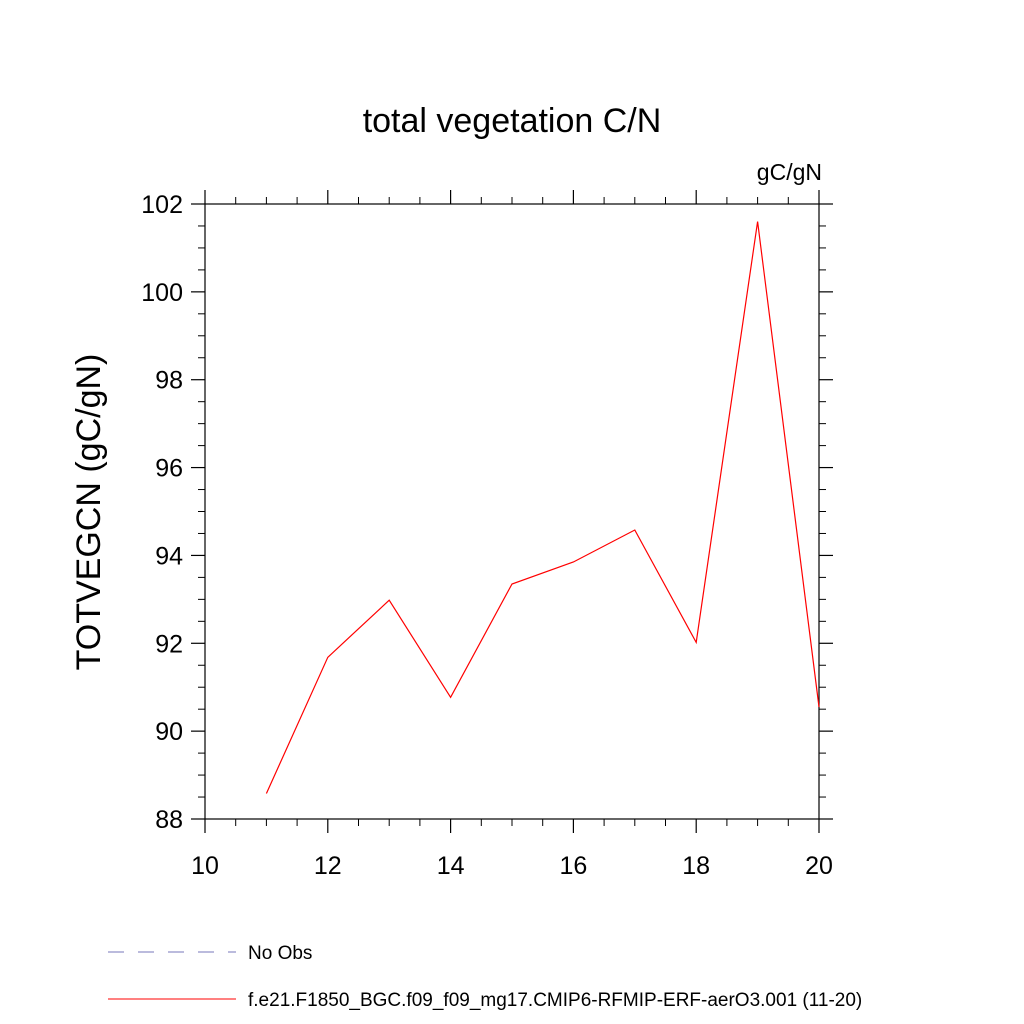  Describe the element at coordinates (205, 866) in the screenshot. I see `x-tick-label: 10` at that location.